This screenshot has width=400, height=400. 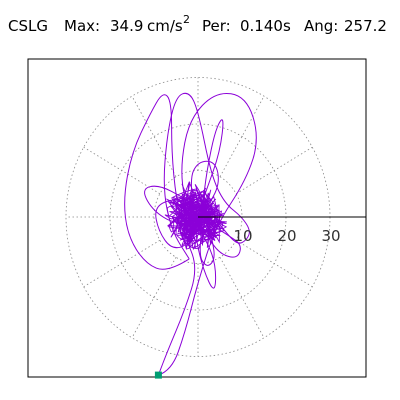 I want to click on peak-marker, so click(x=158, y=375).